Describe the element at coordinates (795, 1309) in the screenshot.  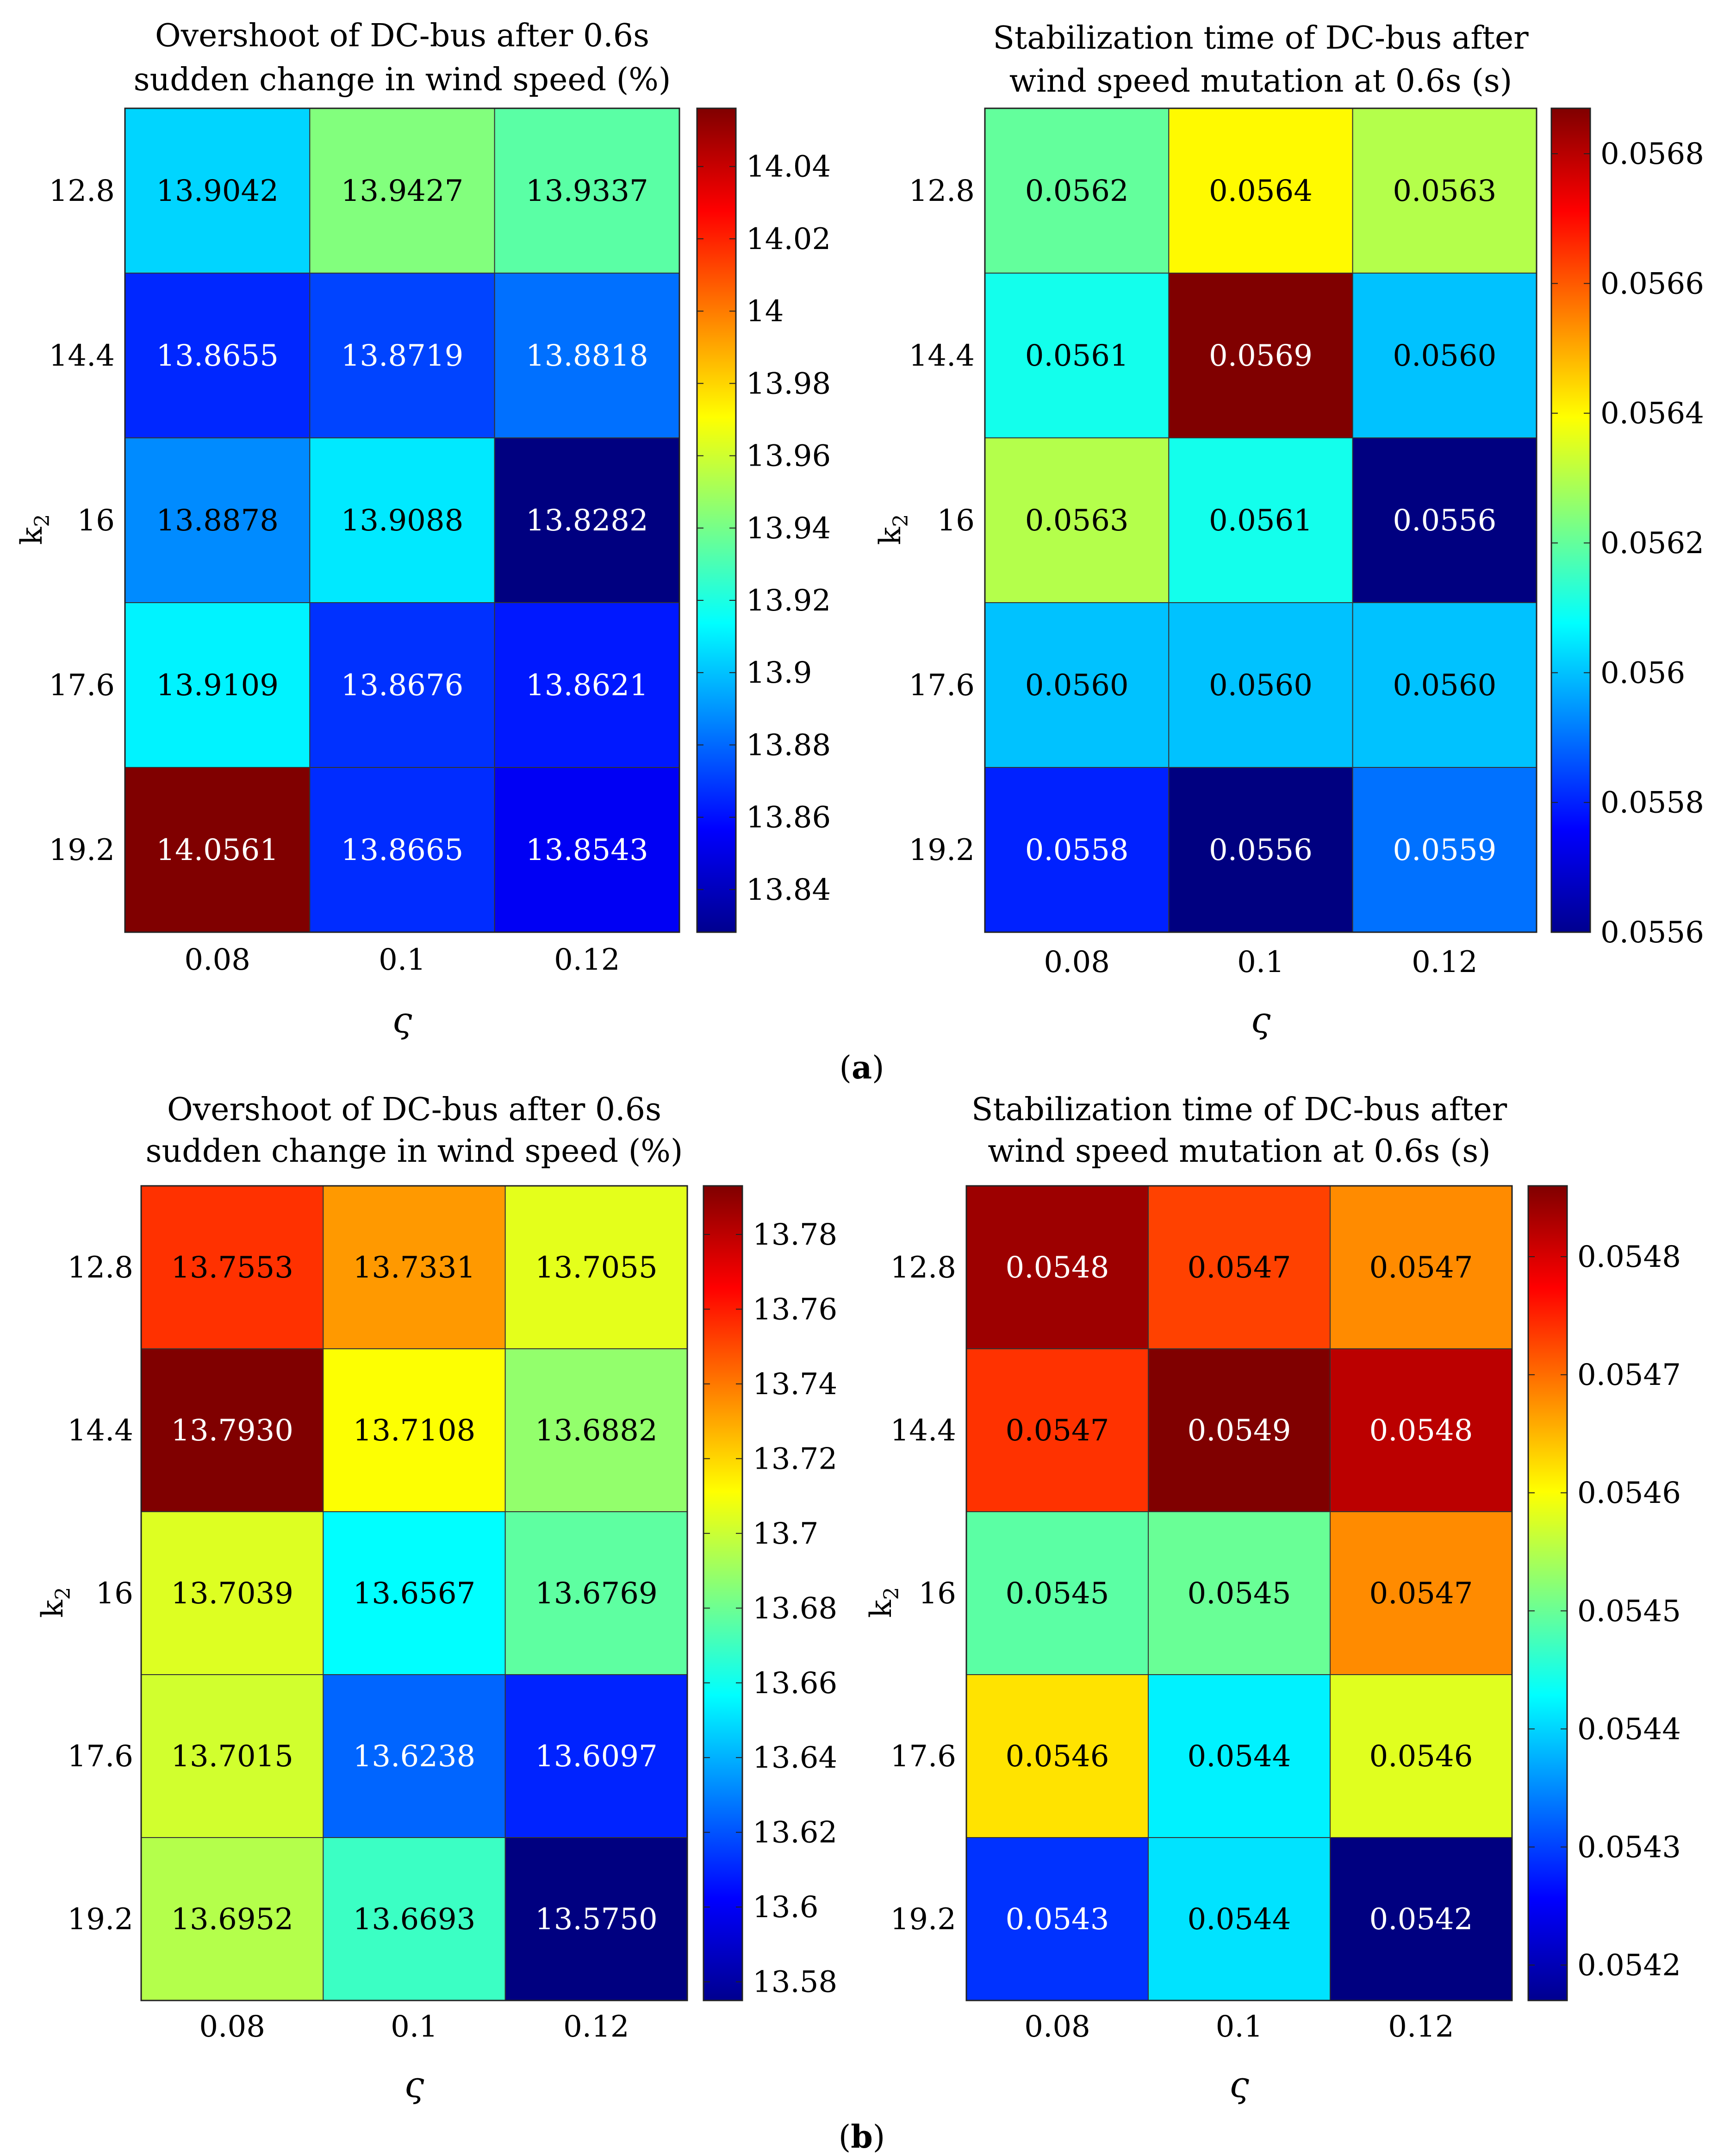
I see `colorbar-tick-label: 13.76` at that location.